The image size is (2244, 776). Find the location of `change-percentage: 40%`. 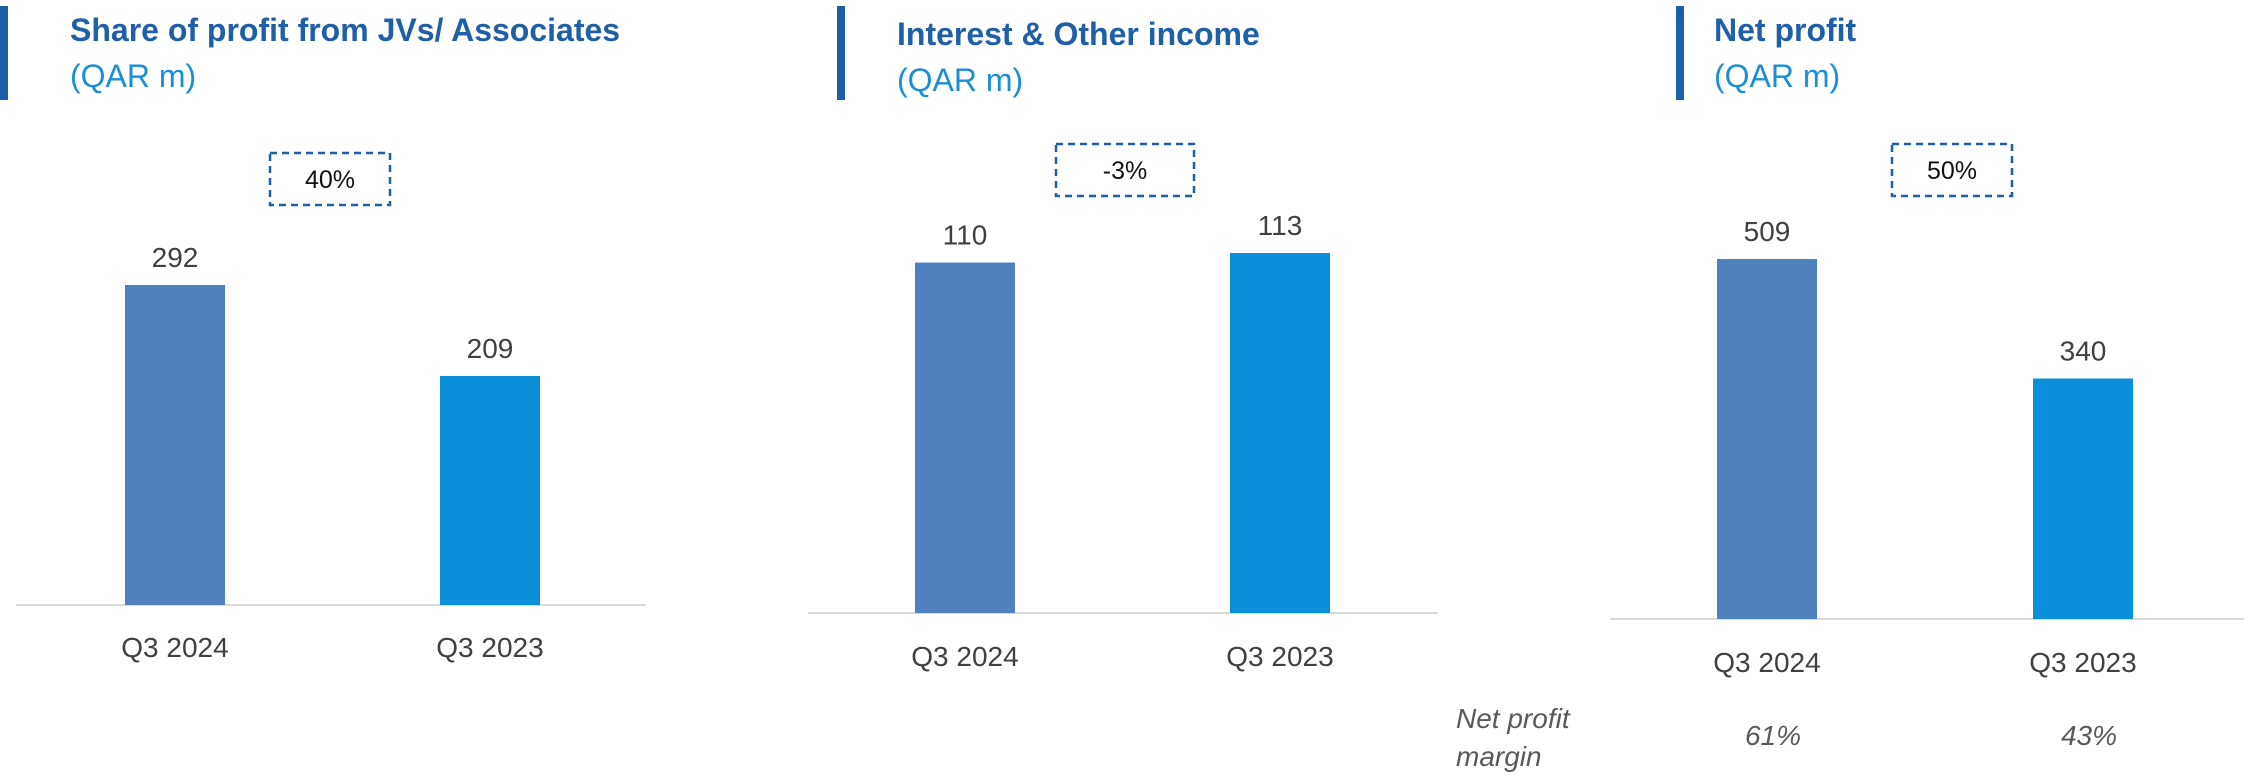

change-percentage: 40% is located at coordinates (330, 180).